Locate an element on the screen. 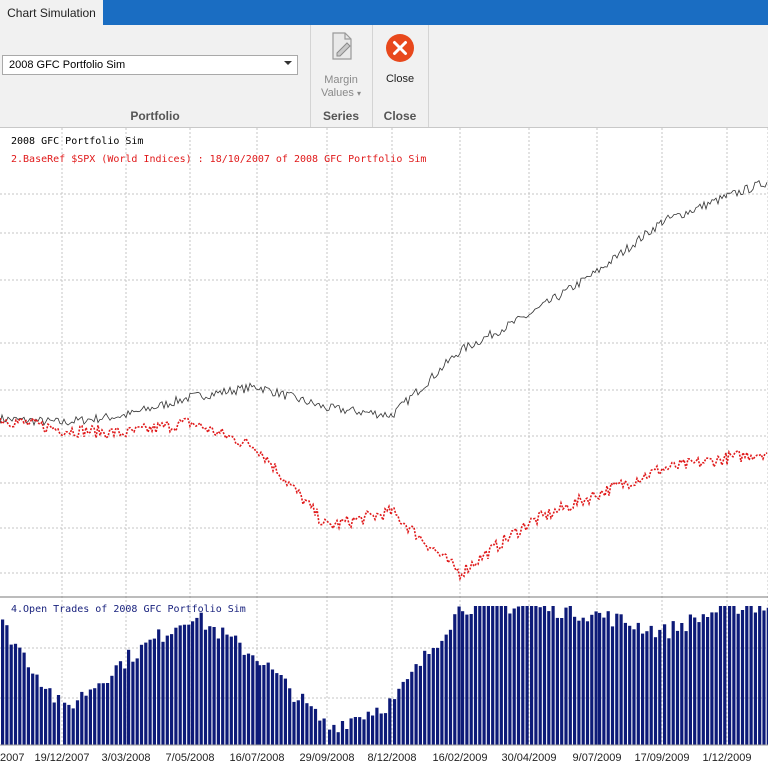 This screenshot has height=766, width=768. close-group: Close Close is located at coordinates (400, 76).